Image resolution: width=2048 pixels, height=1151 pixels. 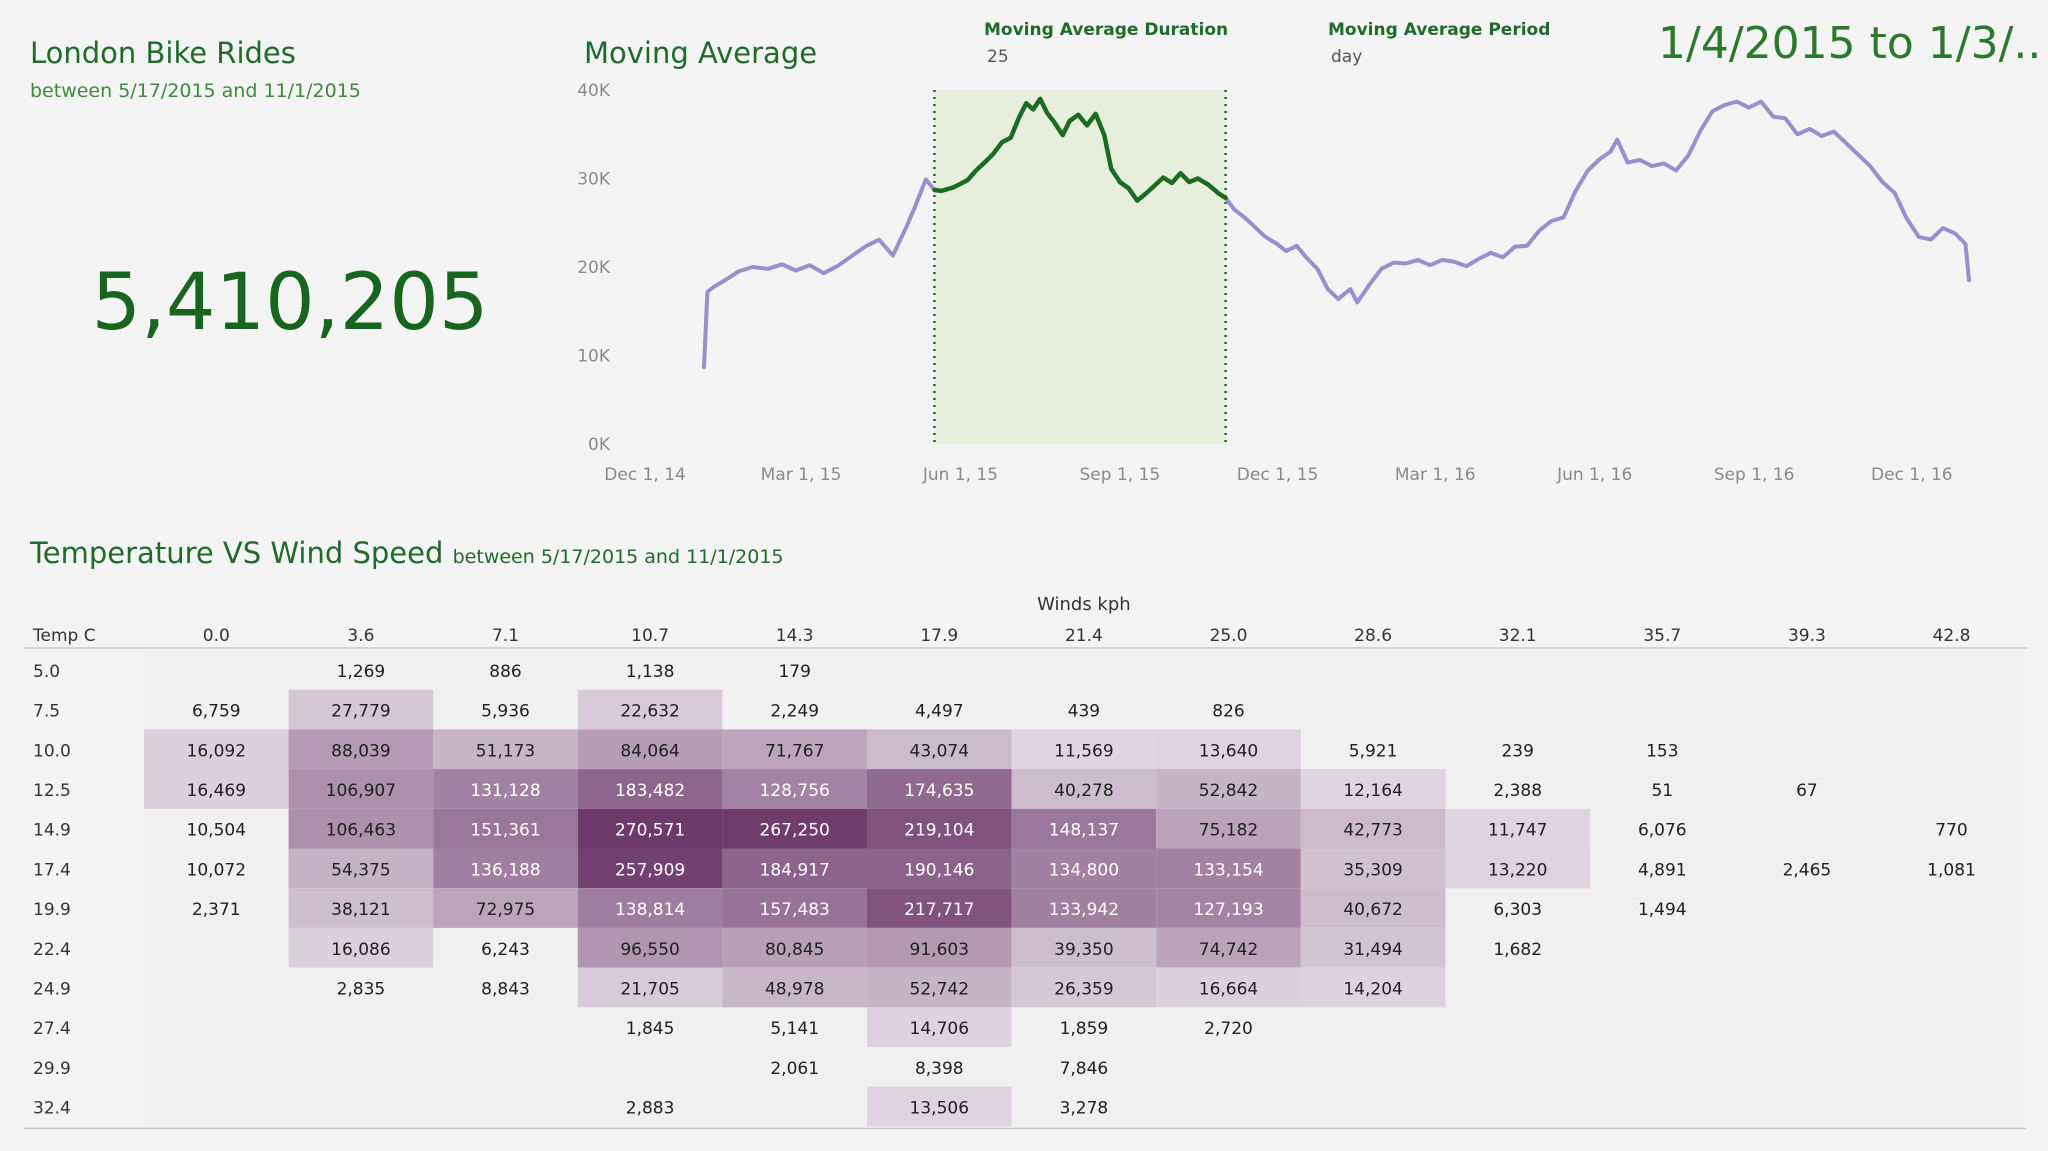 What do you see at coordinates (1807, 791) in the screenshot?
I see `heatmap-cell-label: 67` at bounding box center [1807, 791].